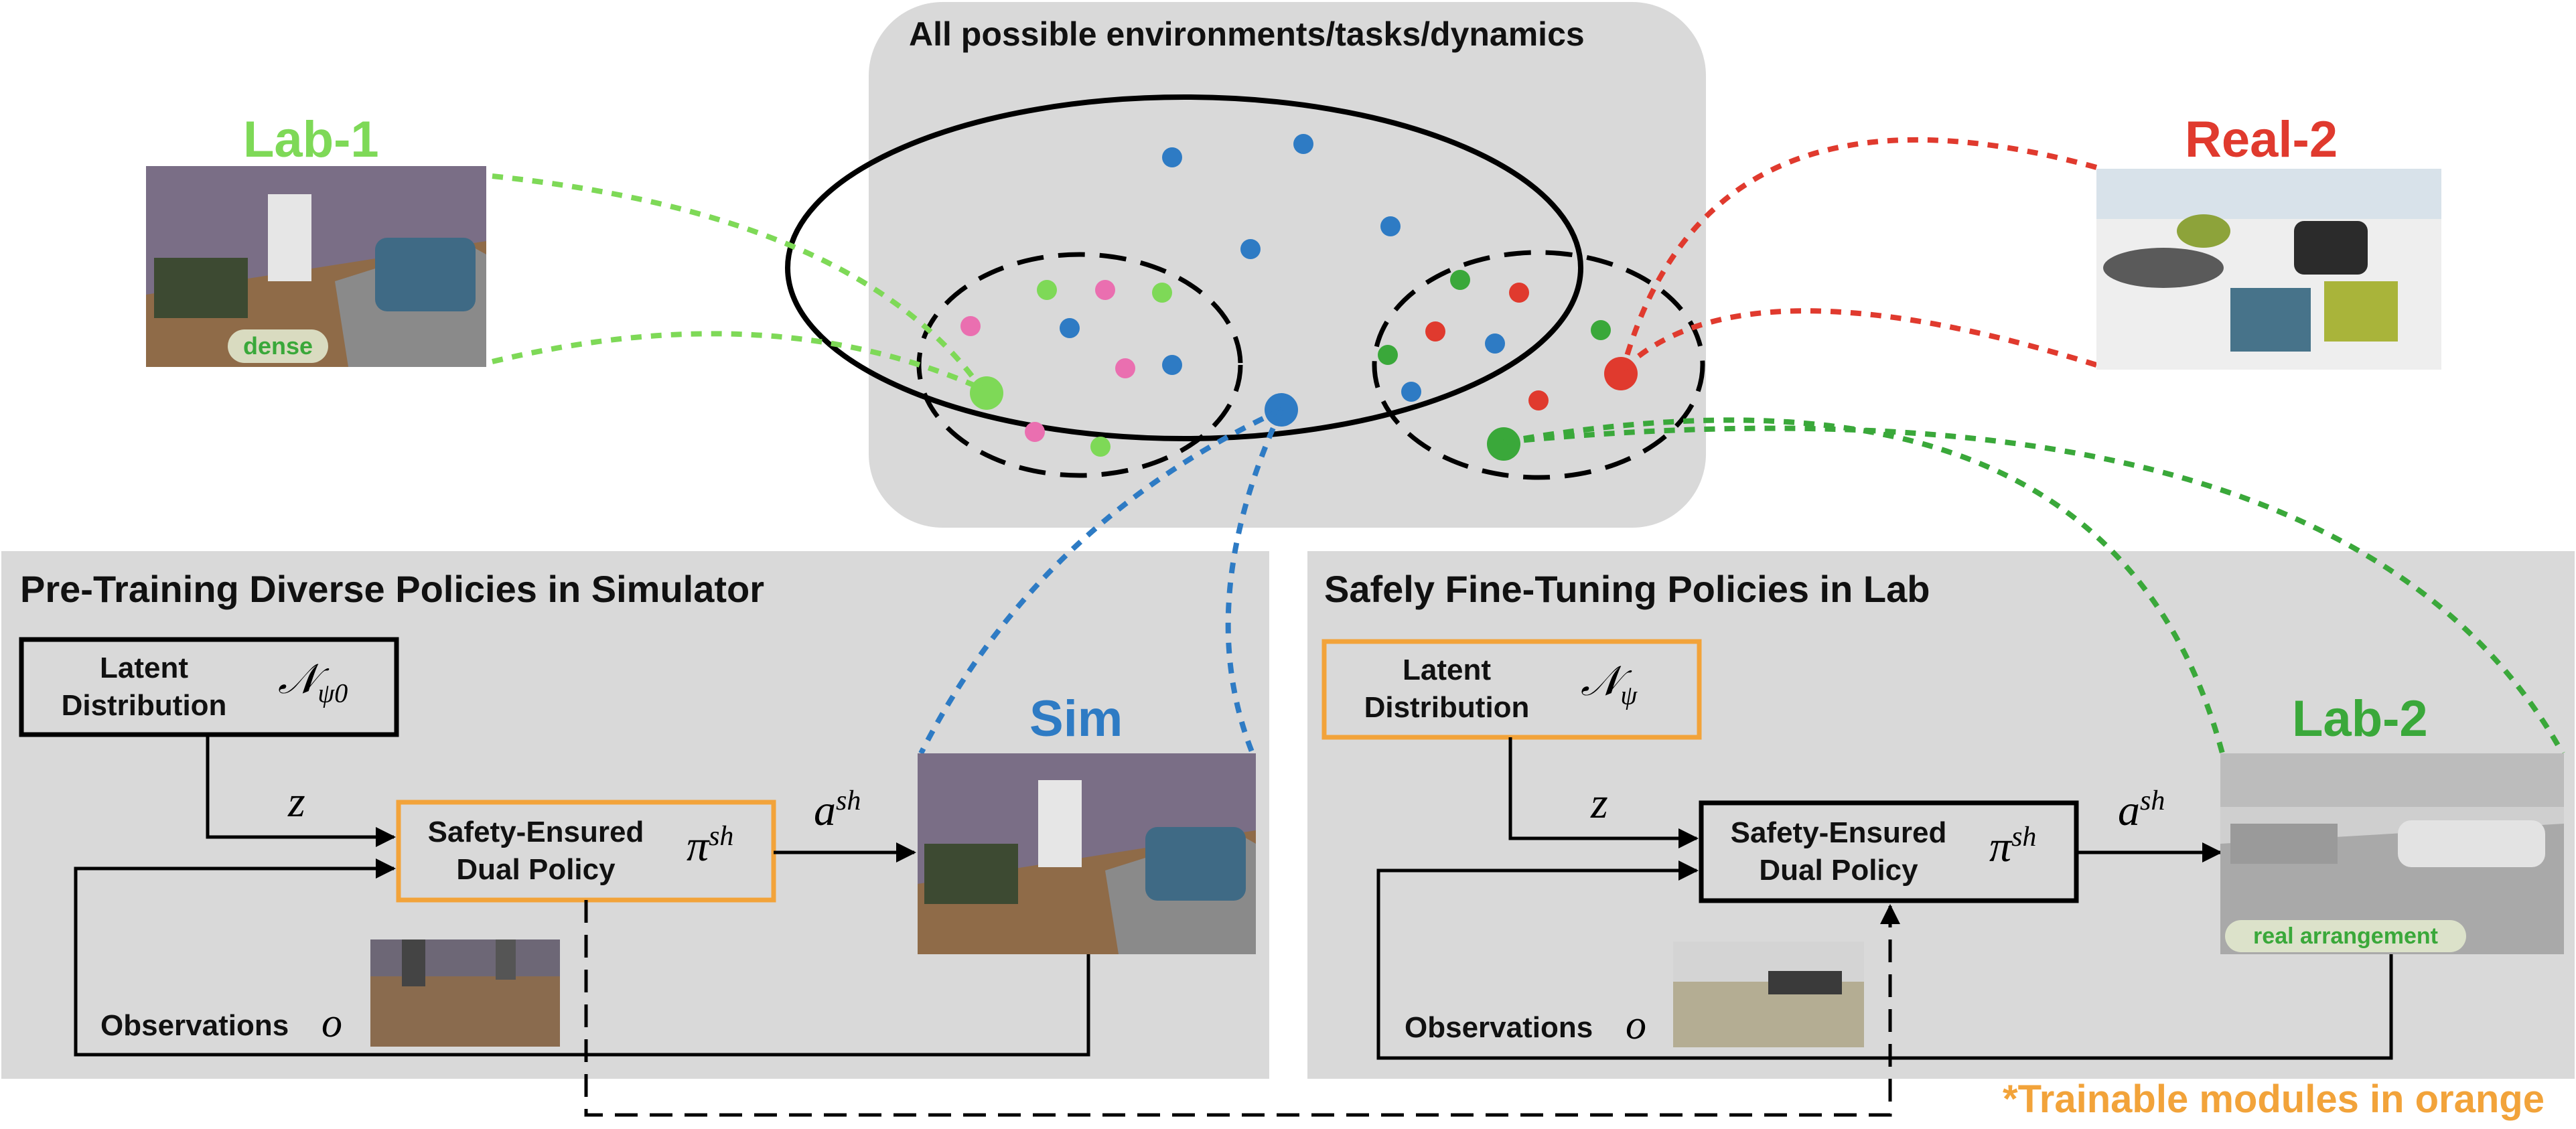 The image size is (2576, 1129). I want to click on real2-connector-top, so click(1859, 254).